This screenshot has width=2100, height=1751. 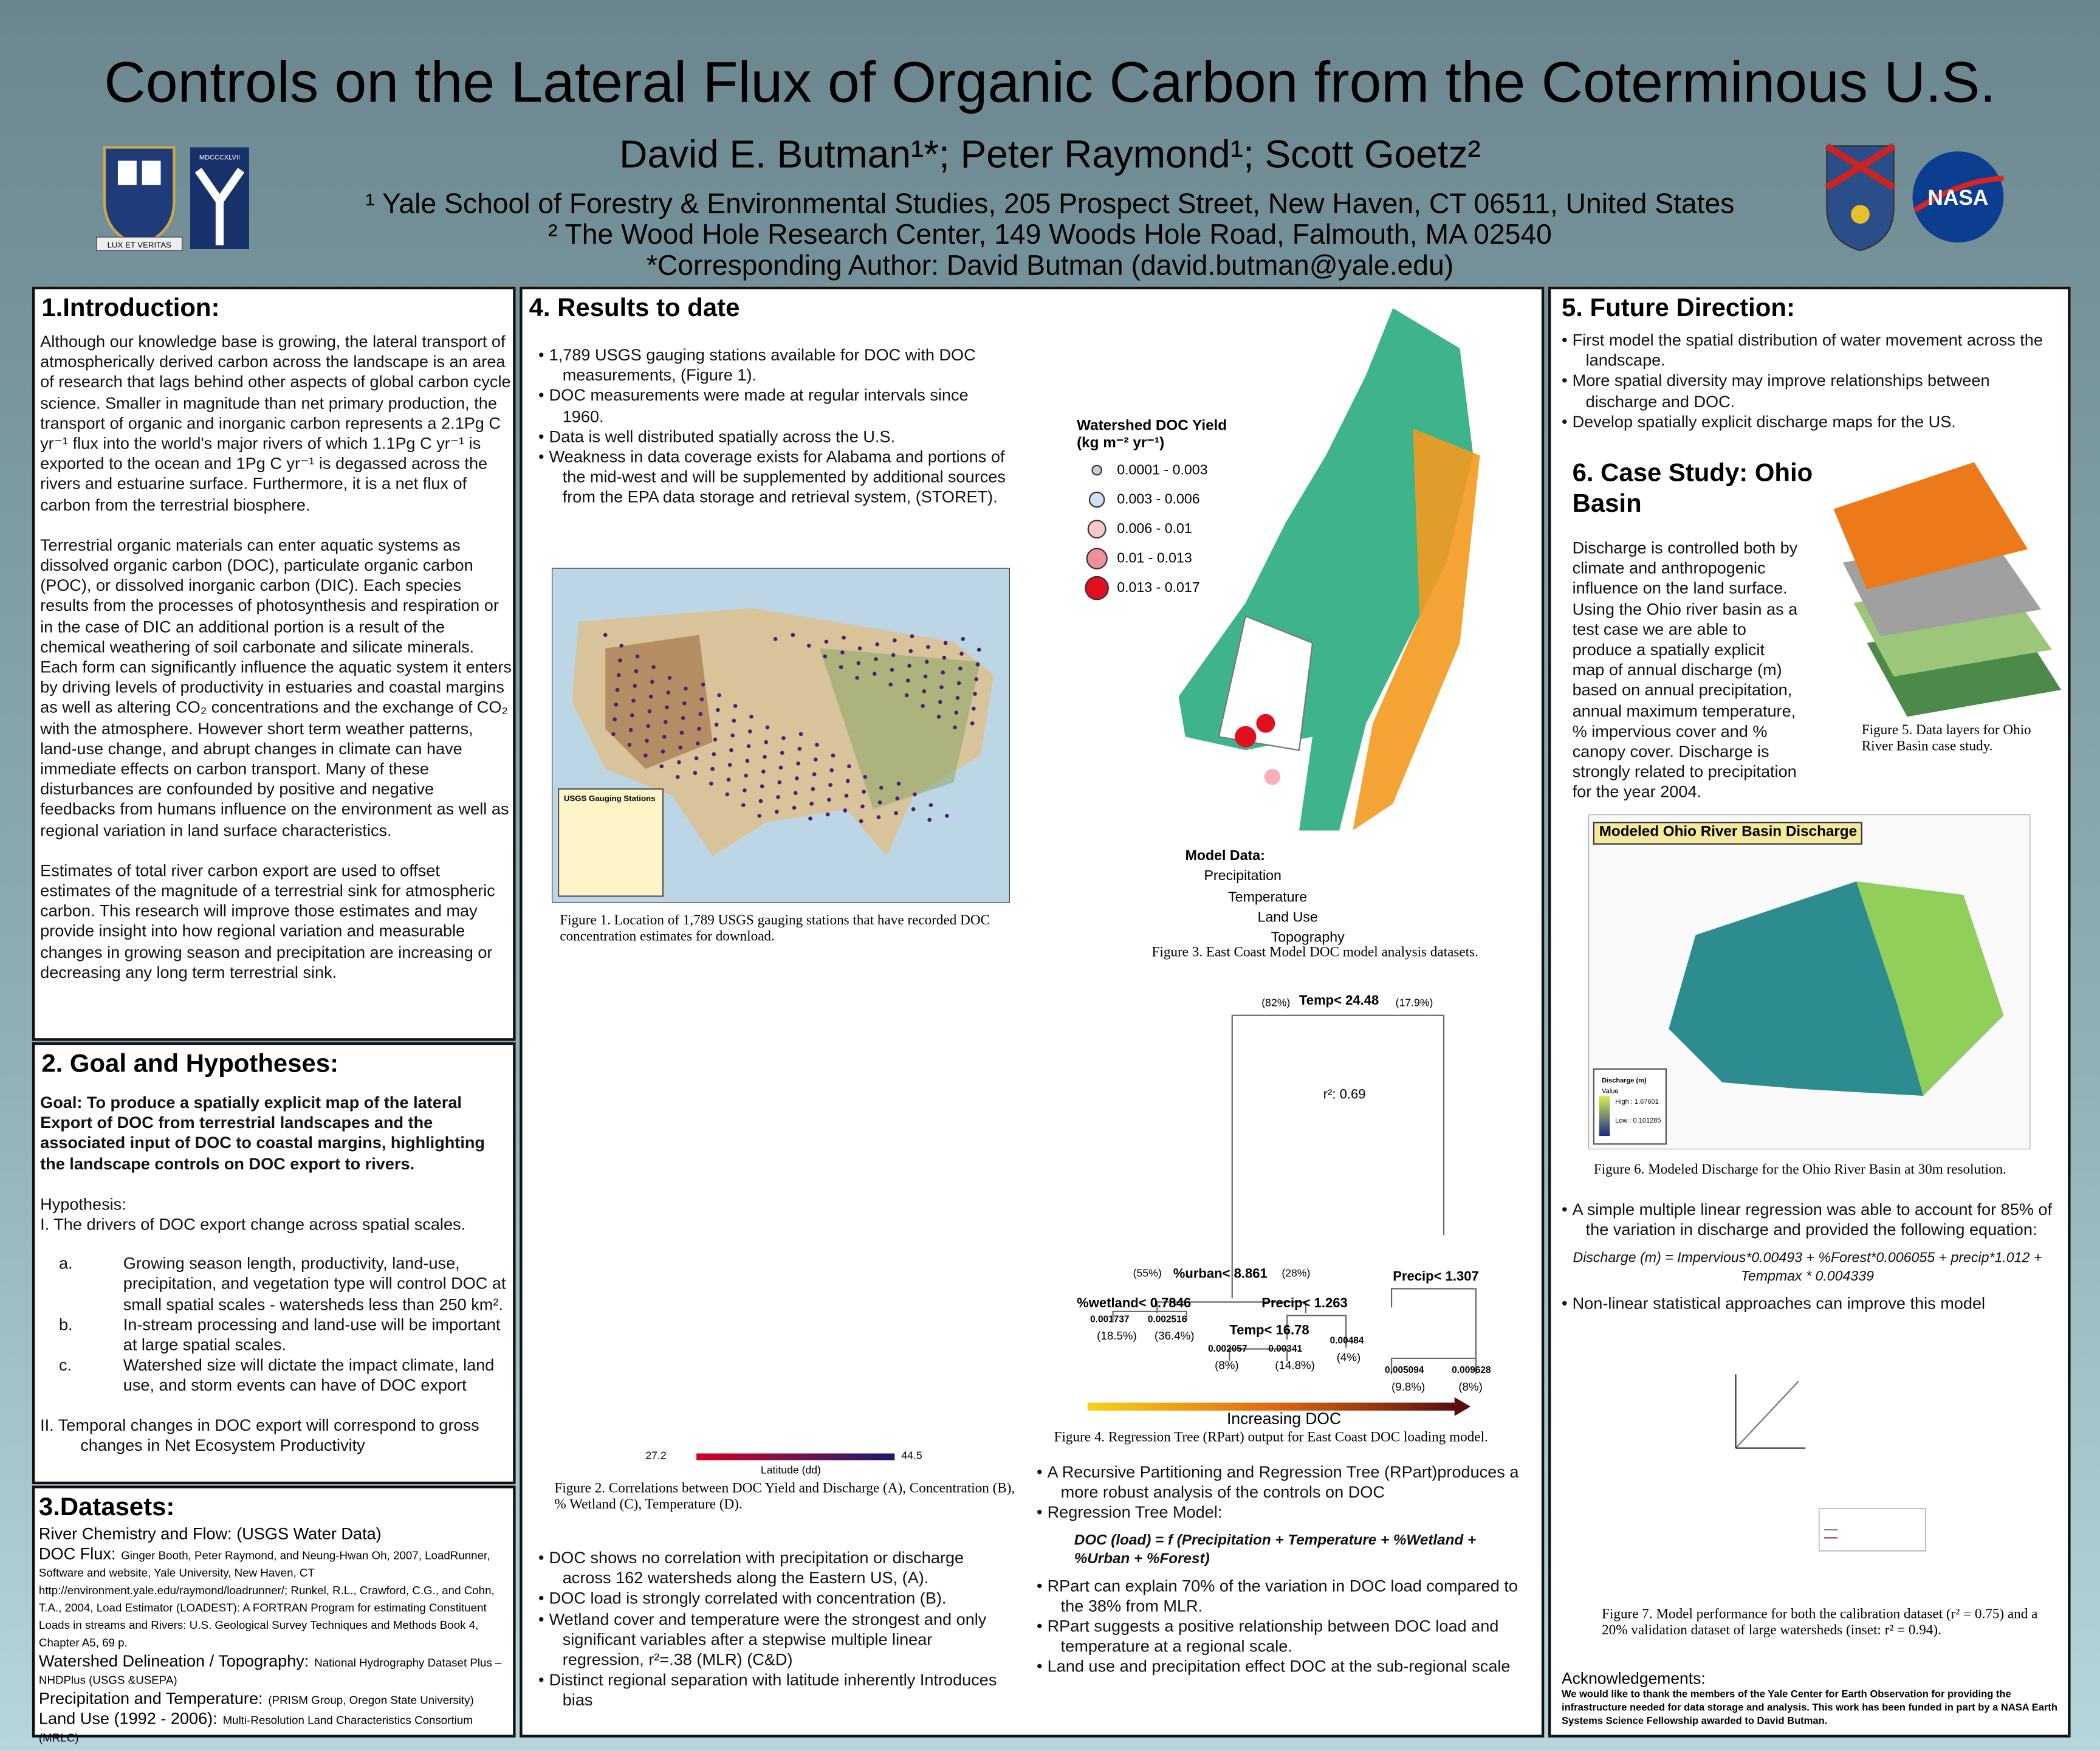 What do you see at coordinates (1678, 308) in the screenshot?
I see `heading: 5. Future Direction:` at bounding box center [1678, 308].